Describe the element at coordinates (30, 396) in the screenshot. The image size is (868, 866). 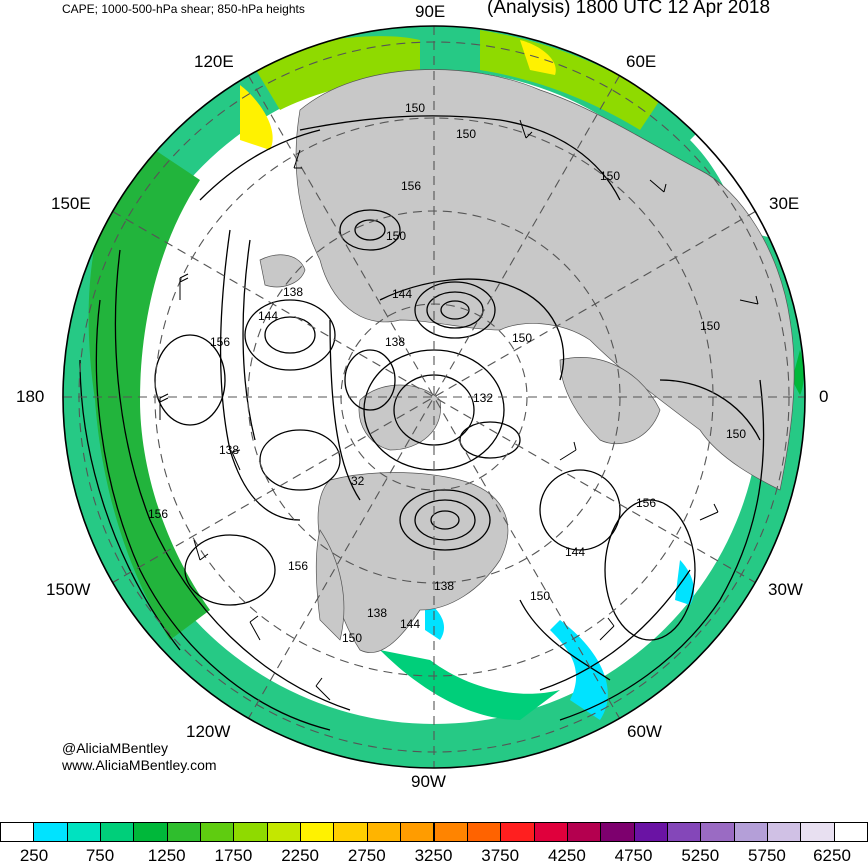
I see `lon-label-180: 180` at that location.